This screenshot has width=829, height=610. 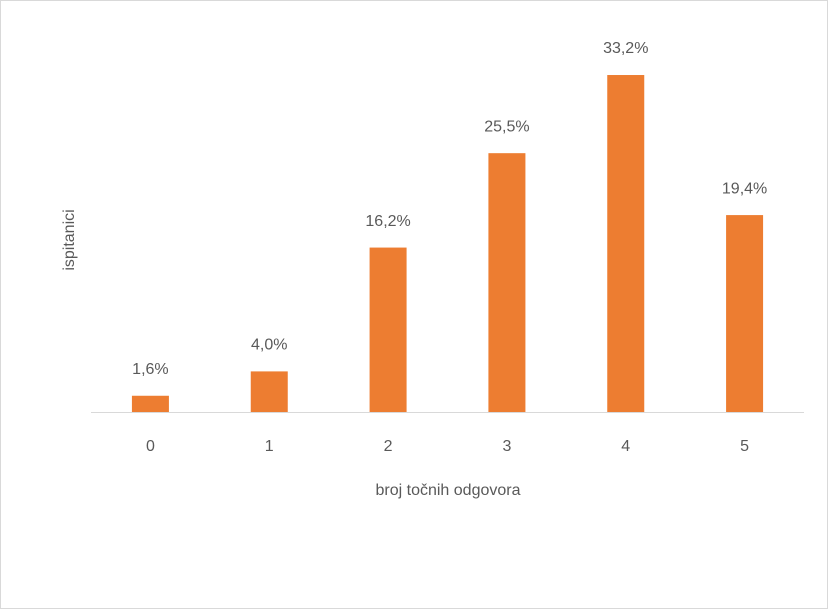 I want to click on data-label: 33,2%, so click(x=625, y=48).